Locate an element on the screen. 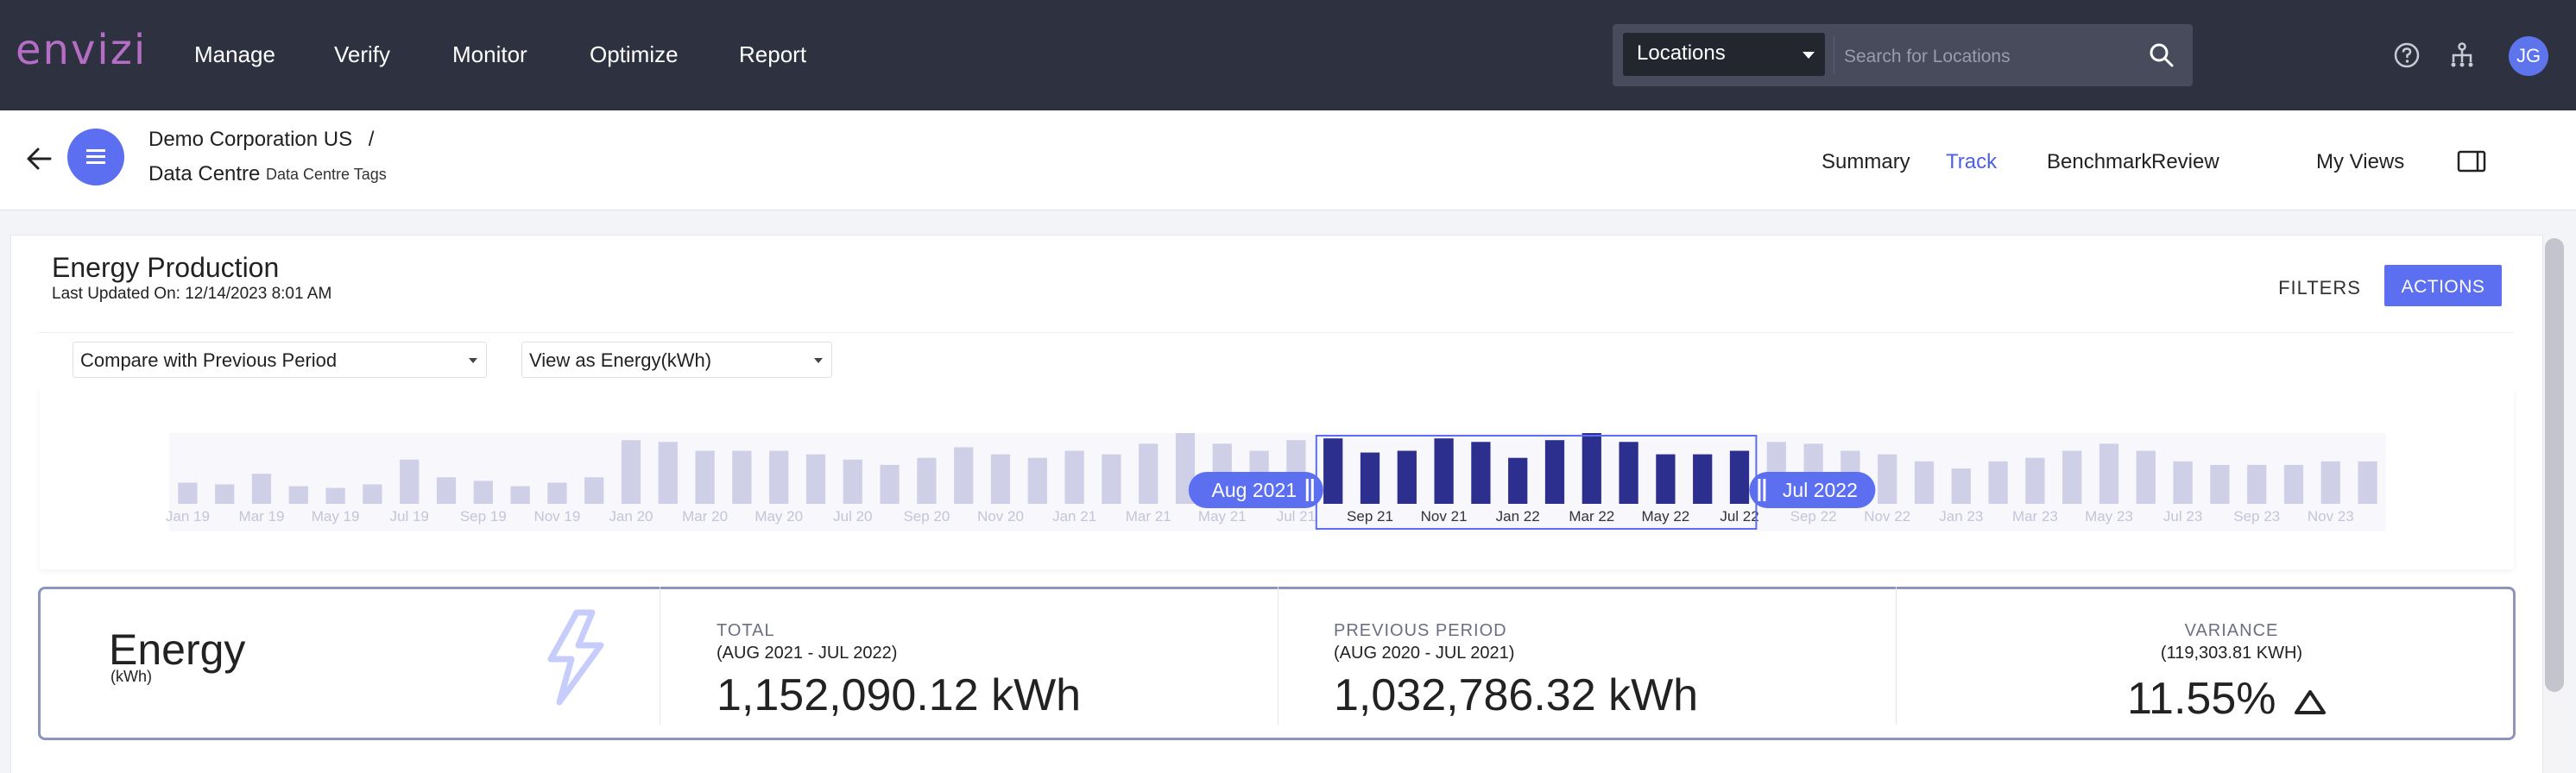 This screenshot has width=2576, height=773. tab-review: Review is located at coordinates (2185, 161).